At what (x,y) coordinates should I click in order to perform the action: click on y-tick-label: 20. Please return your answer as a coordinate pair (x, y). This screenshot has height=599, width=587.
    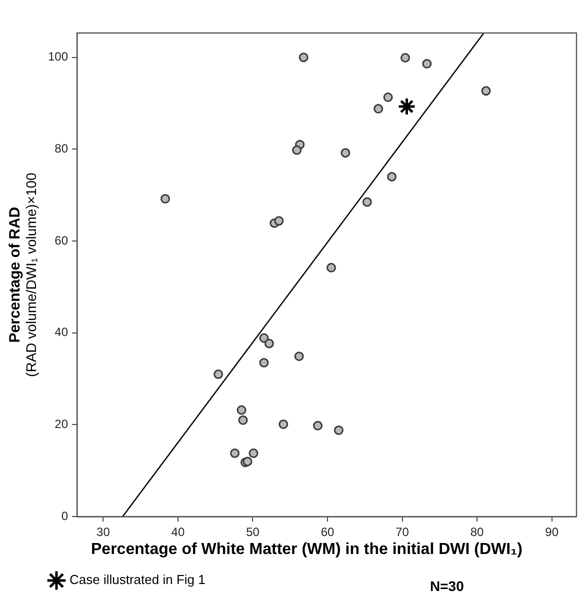
    Looking at the image, I should click on (61, 424).